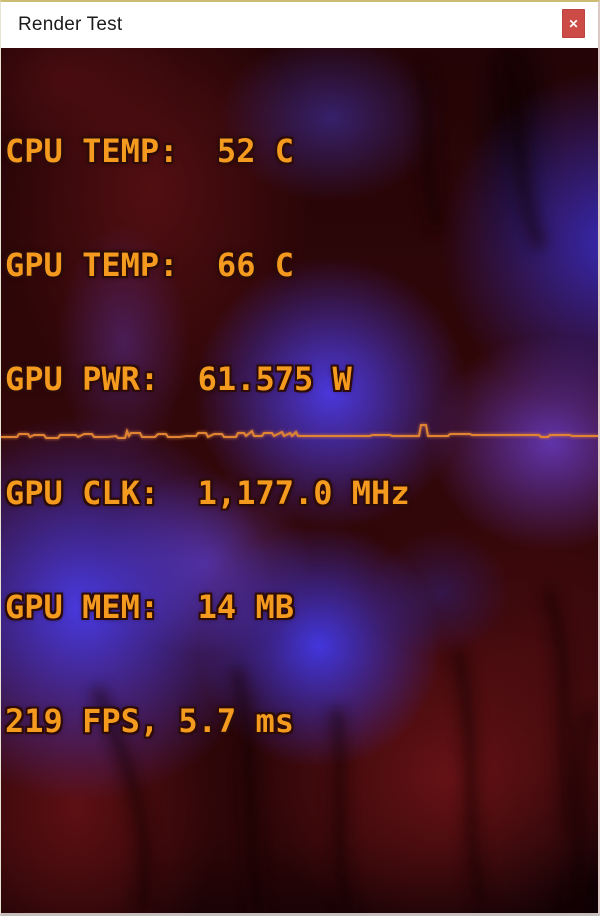  I want to click on fps-graph-line, so click(299, 431).